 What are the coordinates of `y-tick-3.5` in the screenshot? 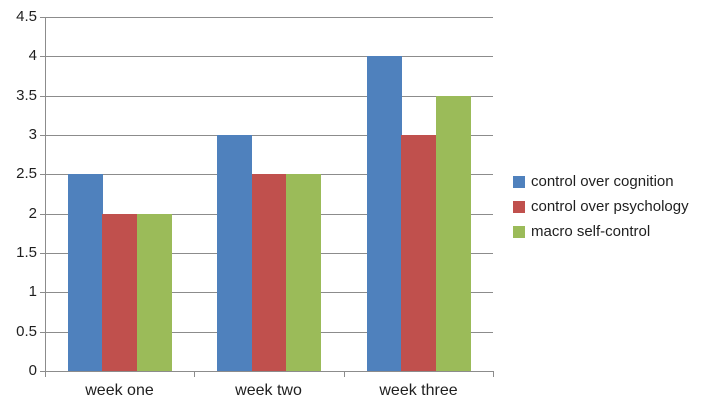 It's located at (42, 96).